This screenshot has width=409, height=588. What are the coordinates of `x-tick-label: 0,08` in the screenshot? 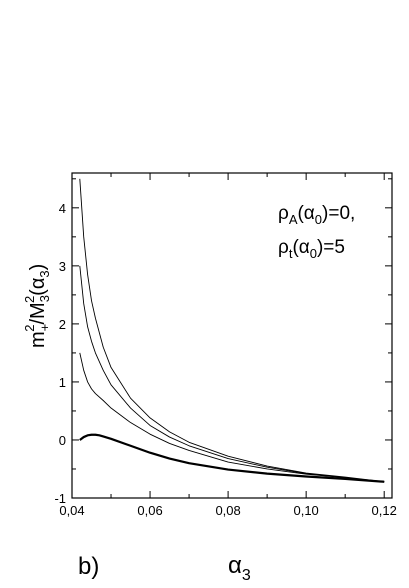 It's located at (227, 510).